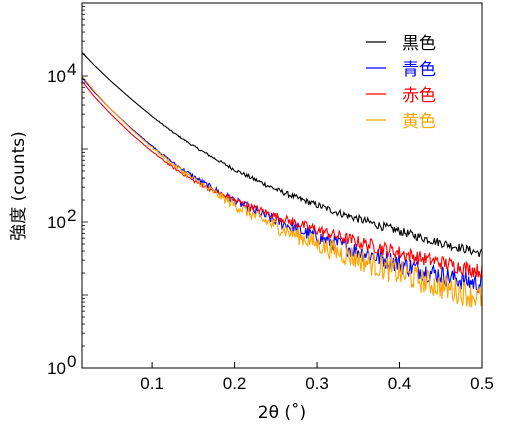 This screenshot has width=510, height=439. I want to click on y-tick-label-2: 10, so click(56, 222).